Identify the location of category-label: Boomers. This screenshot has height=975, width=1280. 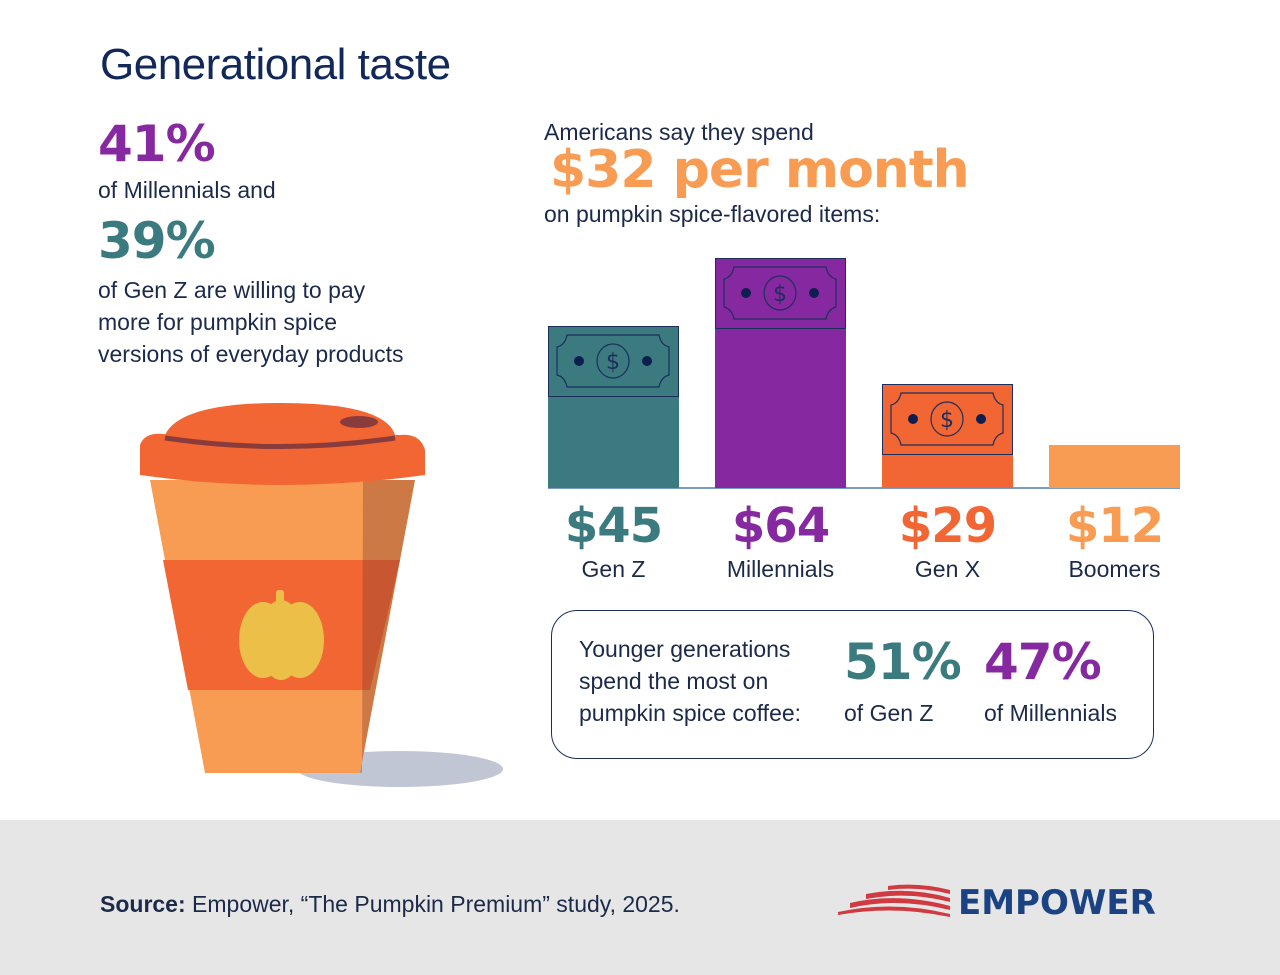
(1114, 569).